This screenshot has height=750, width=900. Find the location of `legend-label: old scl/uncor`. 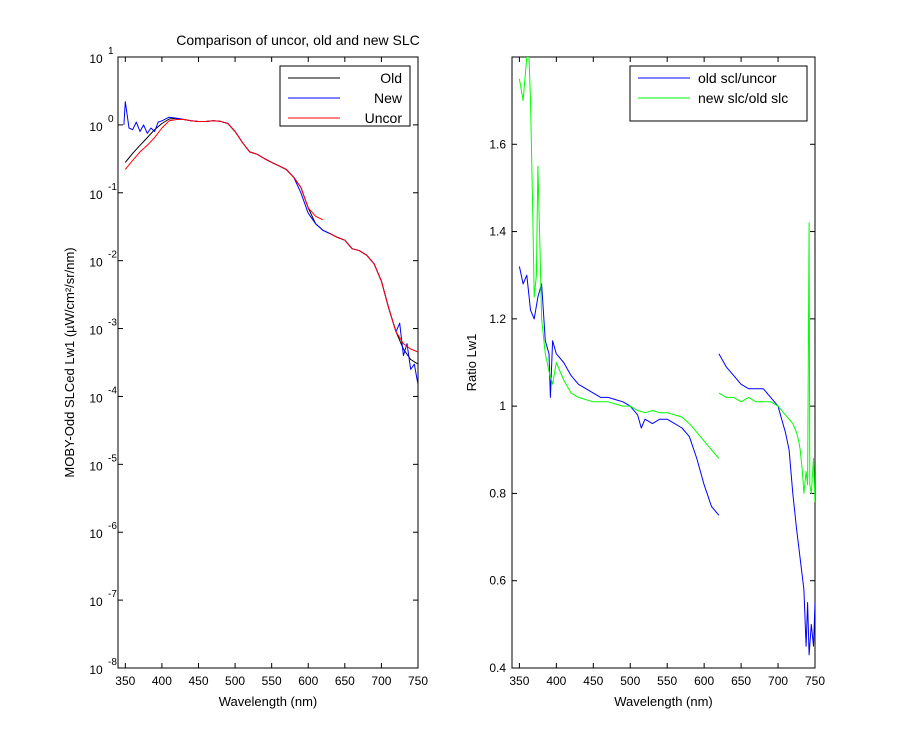

legend-label: old scl/uncor is located at coordinates (737, 78).